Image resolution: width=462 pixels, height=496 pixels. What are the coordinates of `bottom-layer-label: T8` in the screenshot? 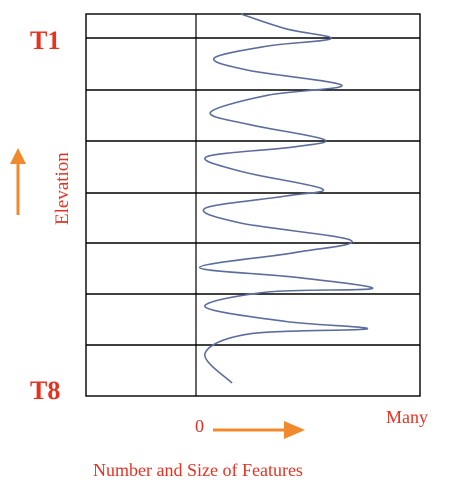 It's located at (45, 390).